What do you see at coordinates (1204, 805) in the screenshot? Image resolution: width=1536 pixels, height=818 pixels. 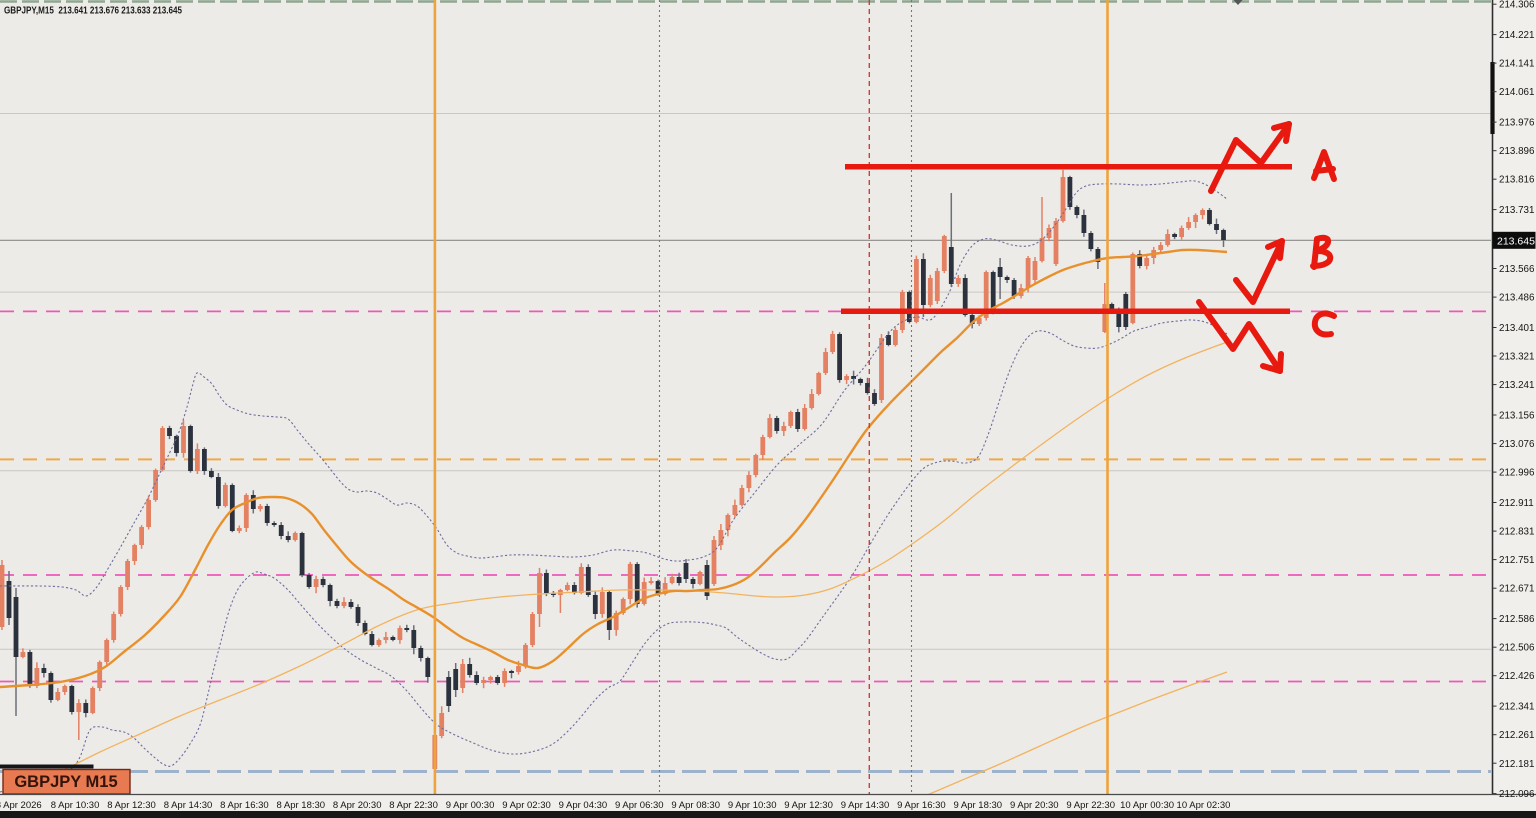 I see `svg-text: 10 Apr 02:30` at bounding box center [1204, 805].